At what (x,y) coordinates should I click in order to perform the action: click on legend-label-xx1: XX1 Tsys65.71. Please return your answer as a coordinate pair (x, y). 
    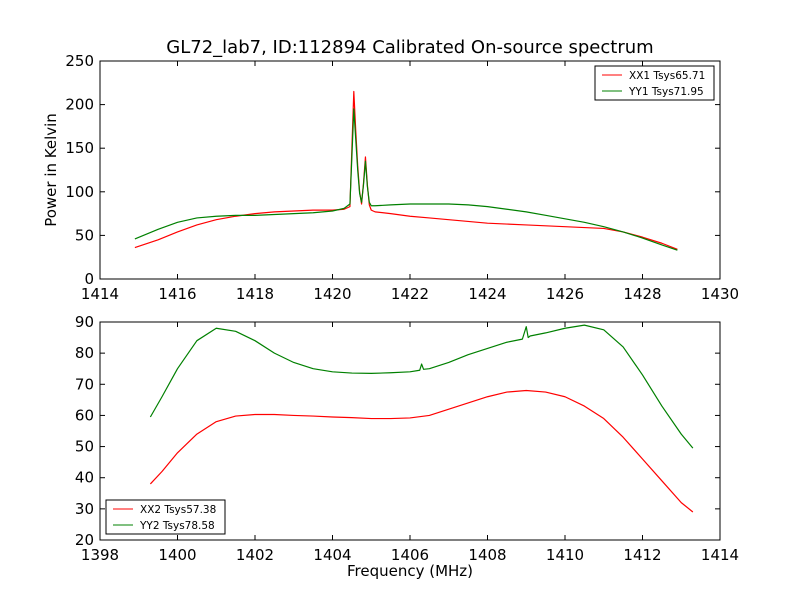
    Looking at the image, I should click on (667, 76).